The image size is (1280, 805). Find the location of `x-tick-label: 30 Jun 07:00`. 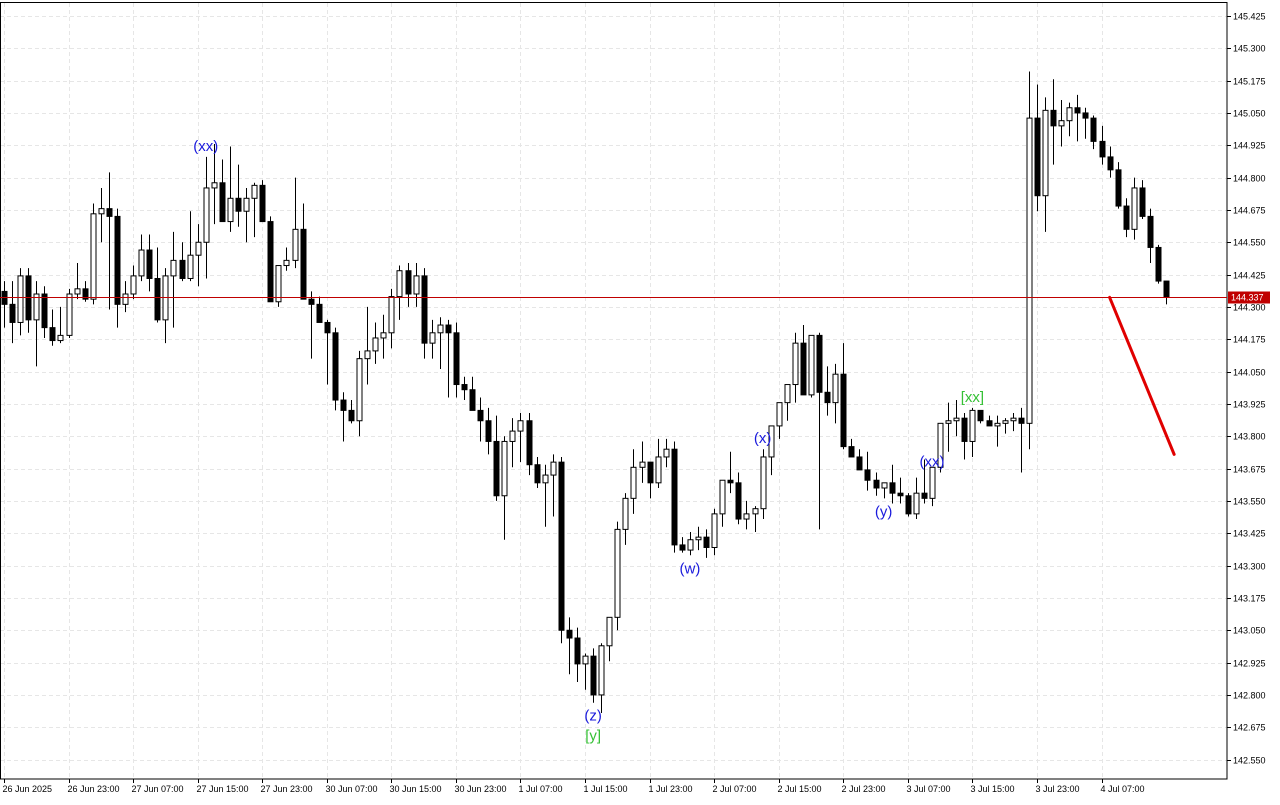

x-tick-label: 30 Jun 07:00 is located at coordinates (352, 789).